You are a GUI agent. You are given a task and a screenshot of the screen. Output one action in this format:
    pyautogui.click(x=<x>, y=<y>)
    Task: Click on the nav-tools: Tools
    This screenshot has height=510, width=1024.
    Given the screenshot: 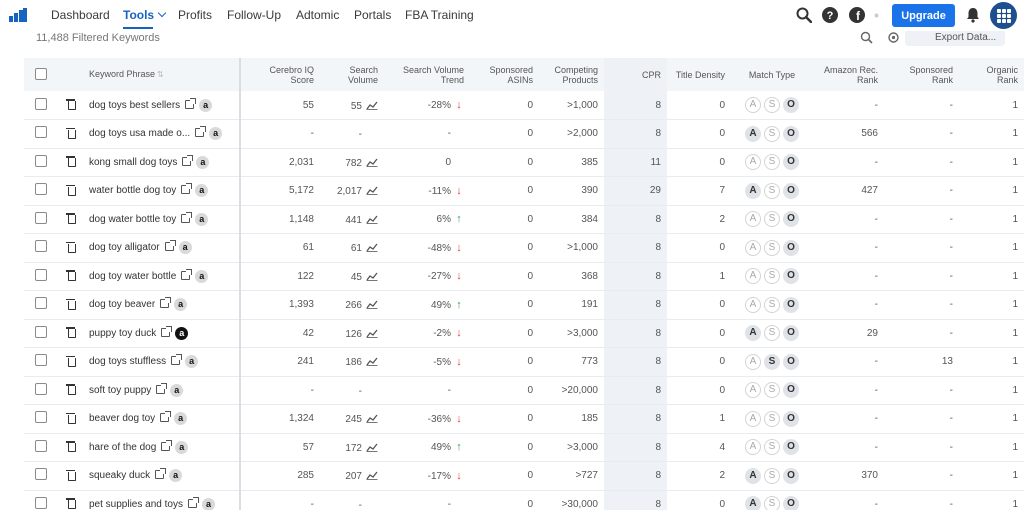 What is the action you would take?
    pyautogui.click(x=145, y=18)
    